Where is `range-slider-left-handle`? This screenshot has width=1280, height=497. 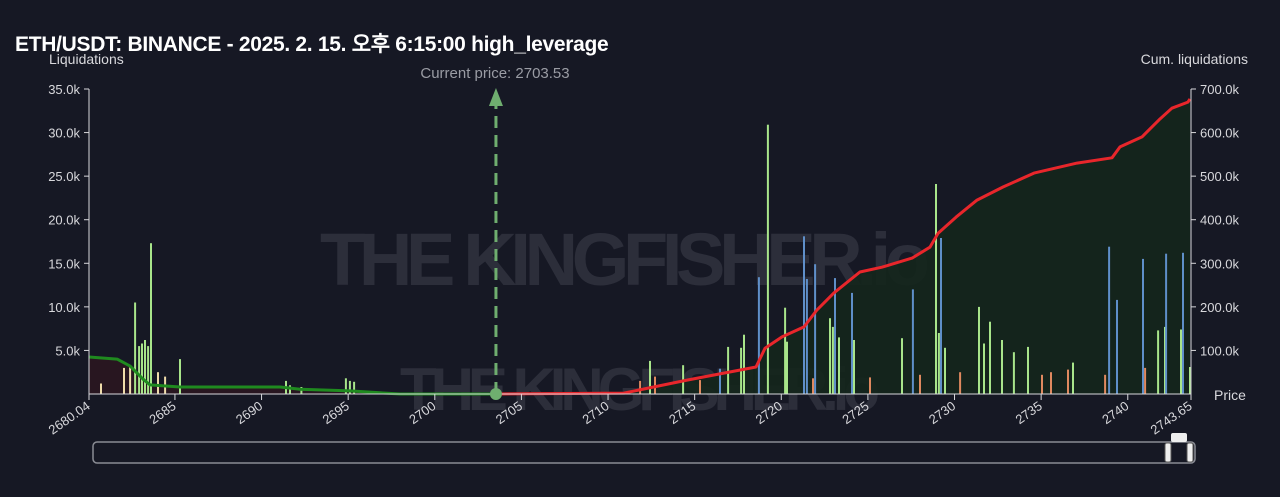
range-slider-left-handle is located at coordinates (1168, 452).